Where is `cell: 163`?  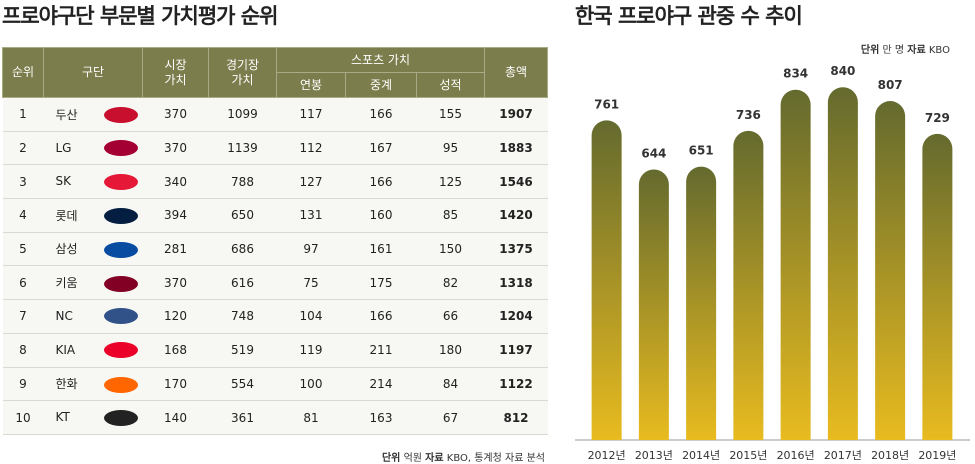 cell: 163 is located at coordinates (381, 417).